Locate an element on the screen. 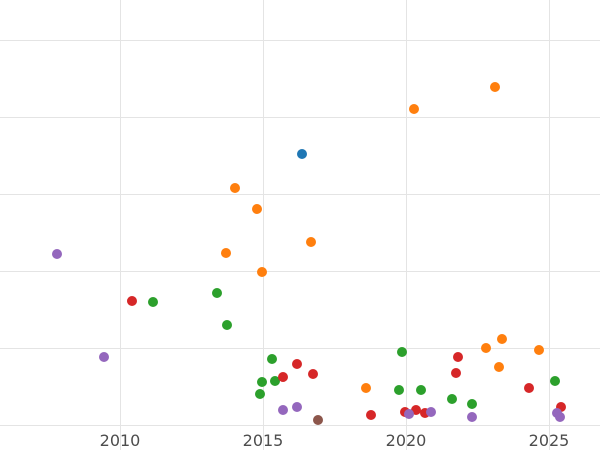 The height and width of the screenshot is (450, 600). x-tick-label-2020: 2020 is located at coordinates (406, 440).